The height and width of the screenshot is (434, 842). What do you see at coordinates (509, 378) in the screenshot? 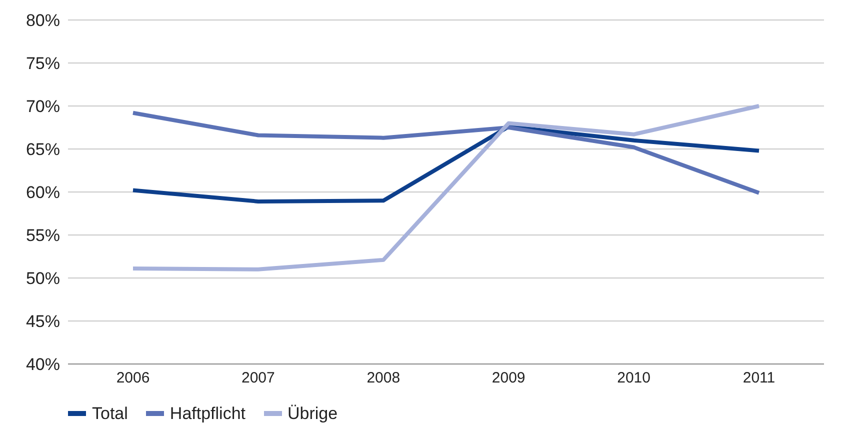
I see `x-tick-label: 2009` at bounding box center [509, 378].